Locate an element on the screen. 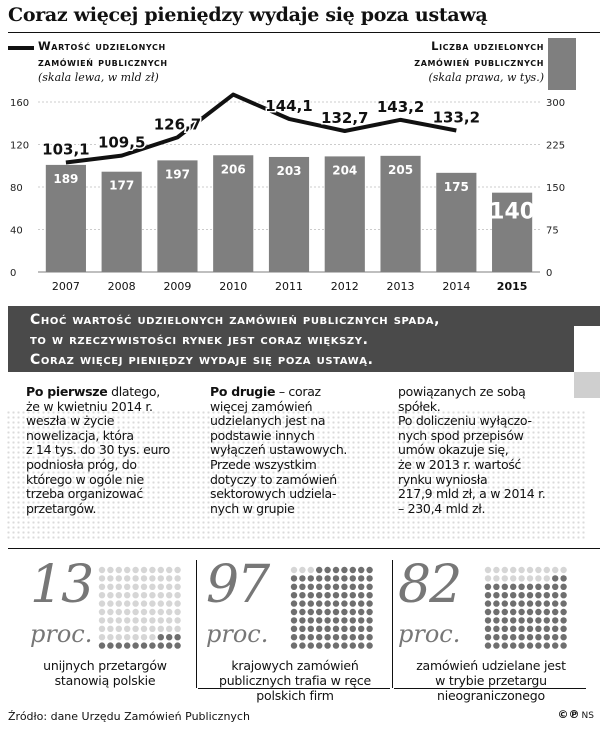 This screenshot has height=734, width=608. stat-1-desc-line: stanowią polskie is located at coordinates (105, 680).